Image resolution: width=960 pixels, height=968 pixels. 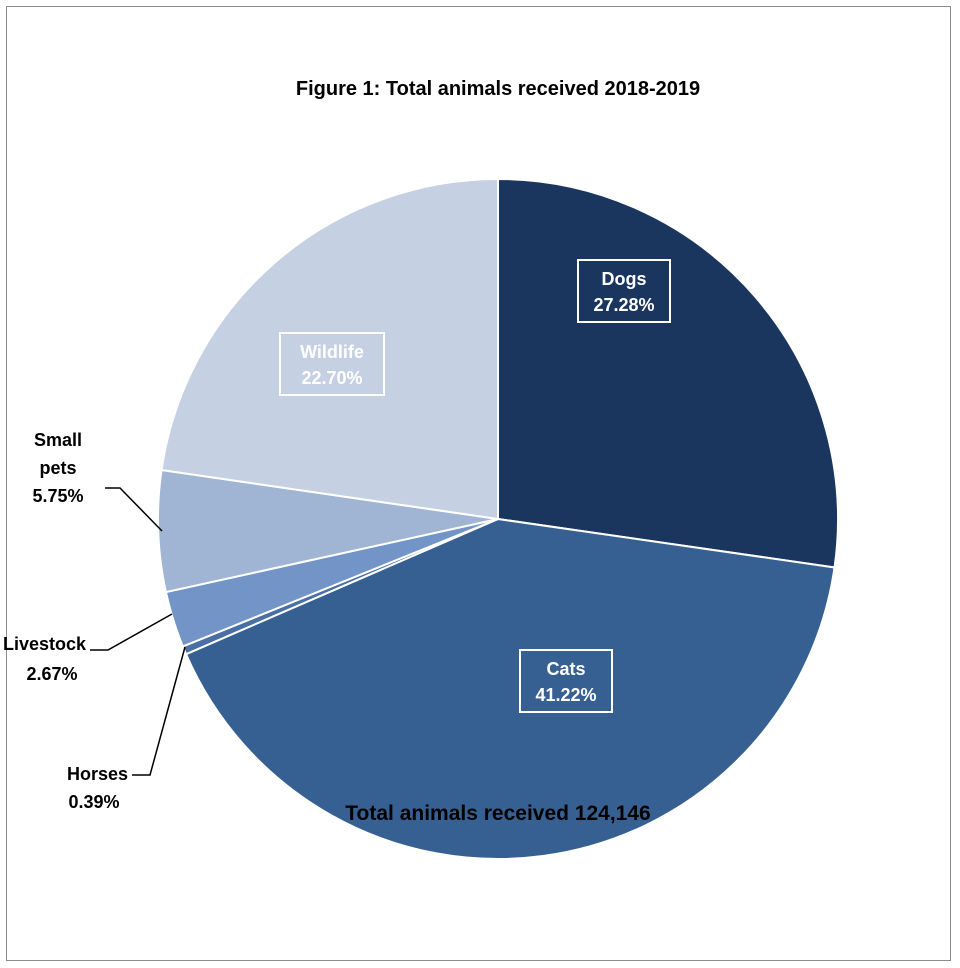 What do you see at coordinates (58, 440) in the screenshot?
I see `slice-category-label: Small` at bounding box center [58, 440].